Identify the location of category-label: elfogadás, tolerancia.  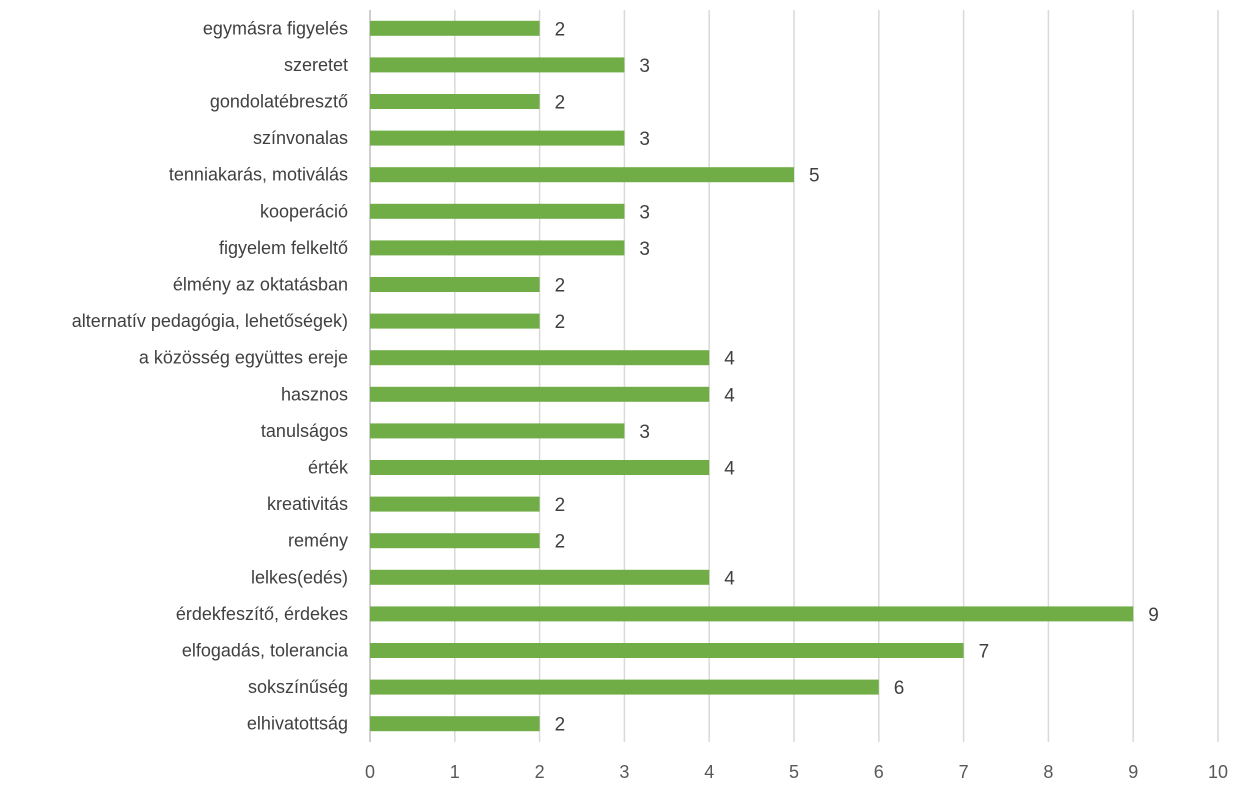
(265, 651).